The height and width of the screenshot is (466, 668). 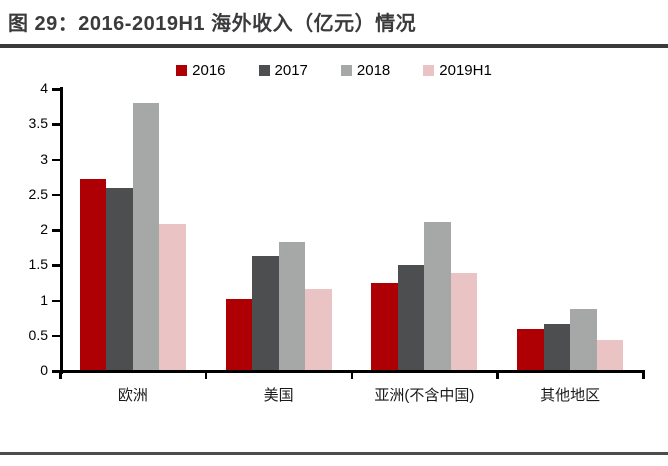 What do you see at coordinates (570, 395) in the screenshot?
I see `x-category-label: 其他地区` at bounding box center [570, 395].